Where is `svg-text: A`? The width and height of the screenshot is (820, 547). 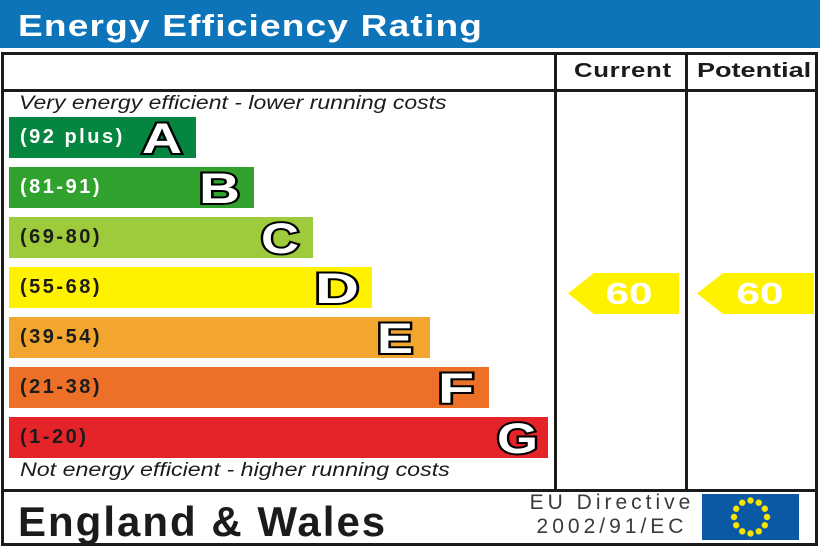 svg-text: A is located at coordinates (162, 139).